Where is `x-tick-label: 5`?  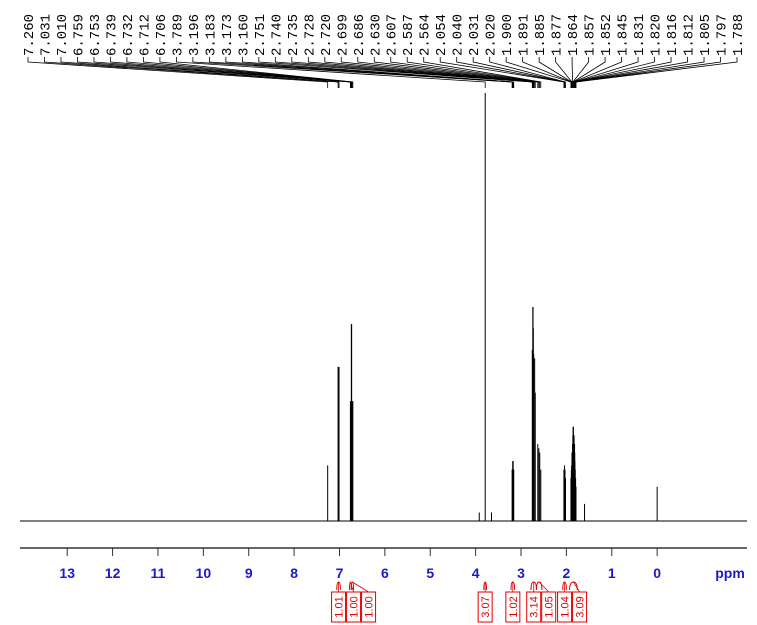 x-tick-label: 5 is located at coordinates (430, 573).